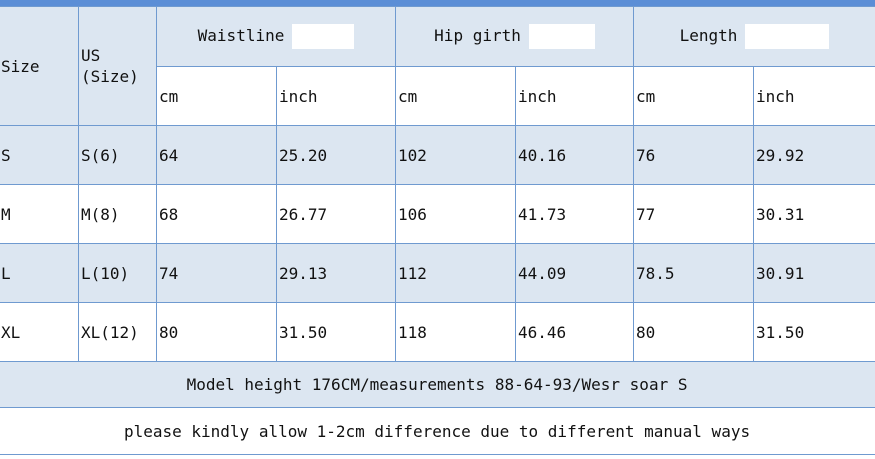  I want to click on waist-inch-cell: 25.20, so click(336, 155).